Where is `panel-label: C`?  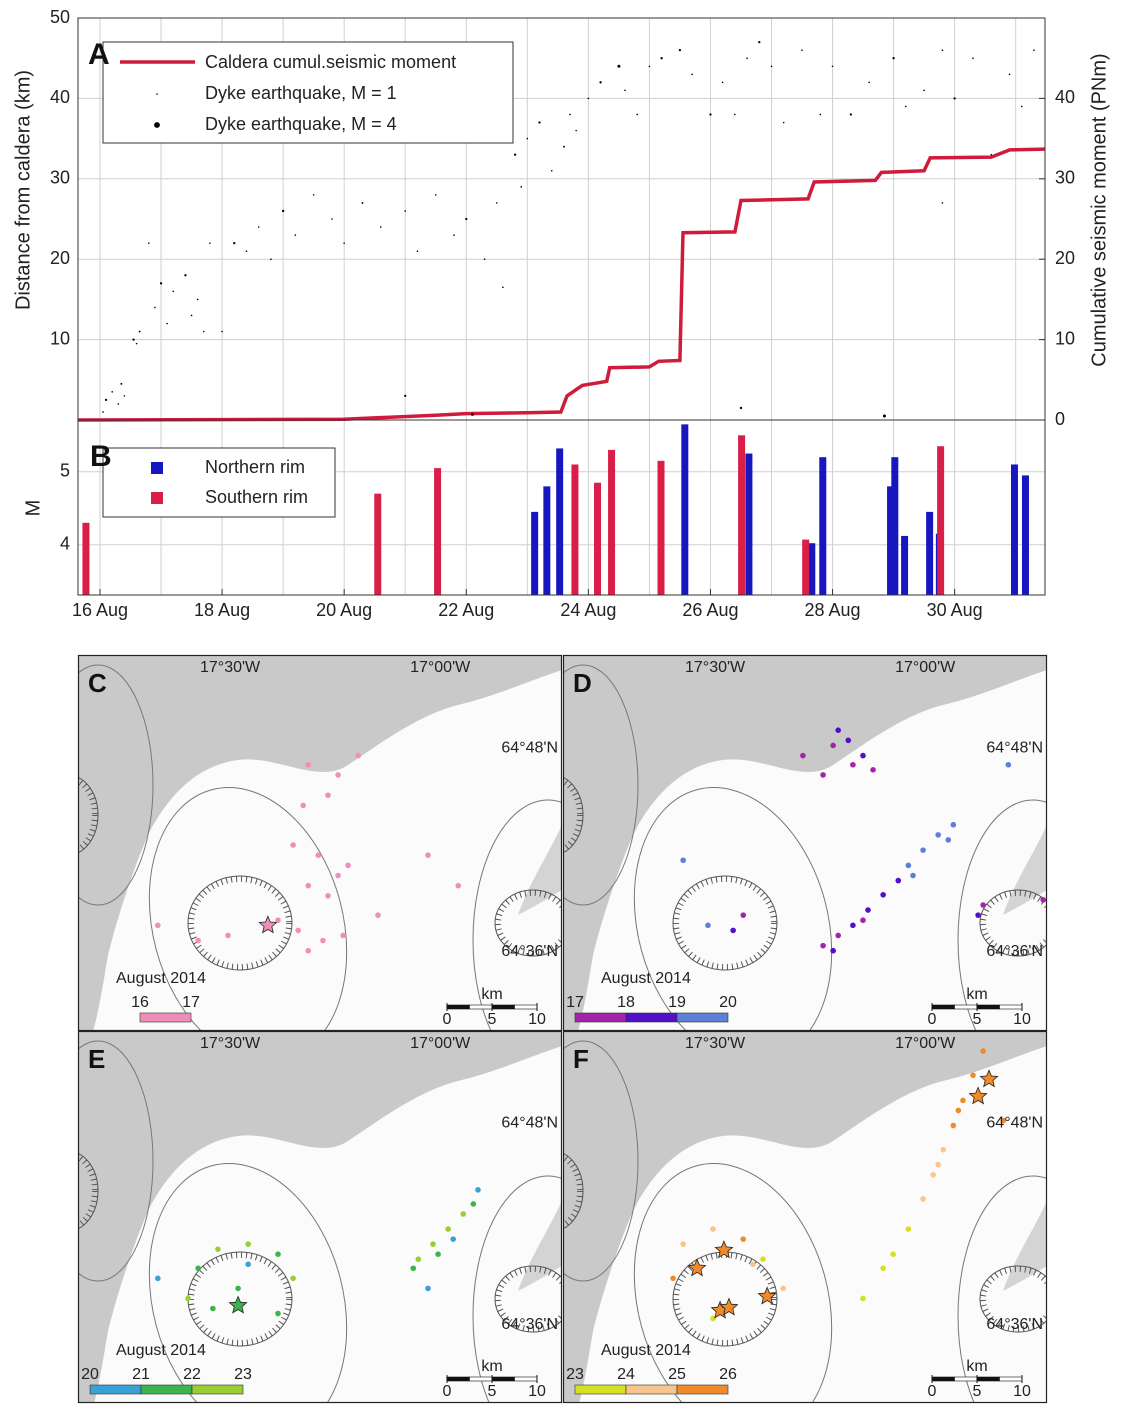 panel-label: C is located at coordinates (97, 683).